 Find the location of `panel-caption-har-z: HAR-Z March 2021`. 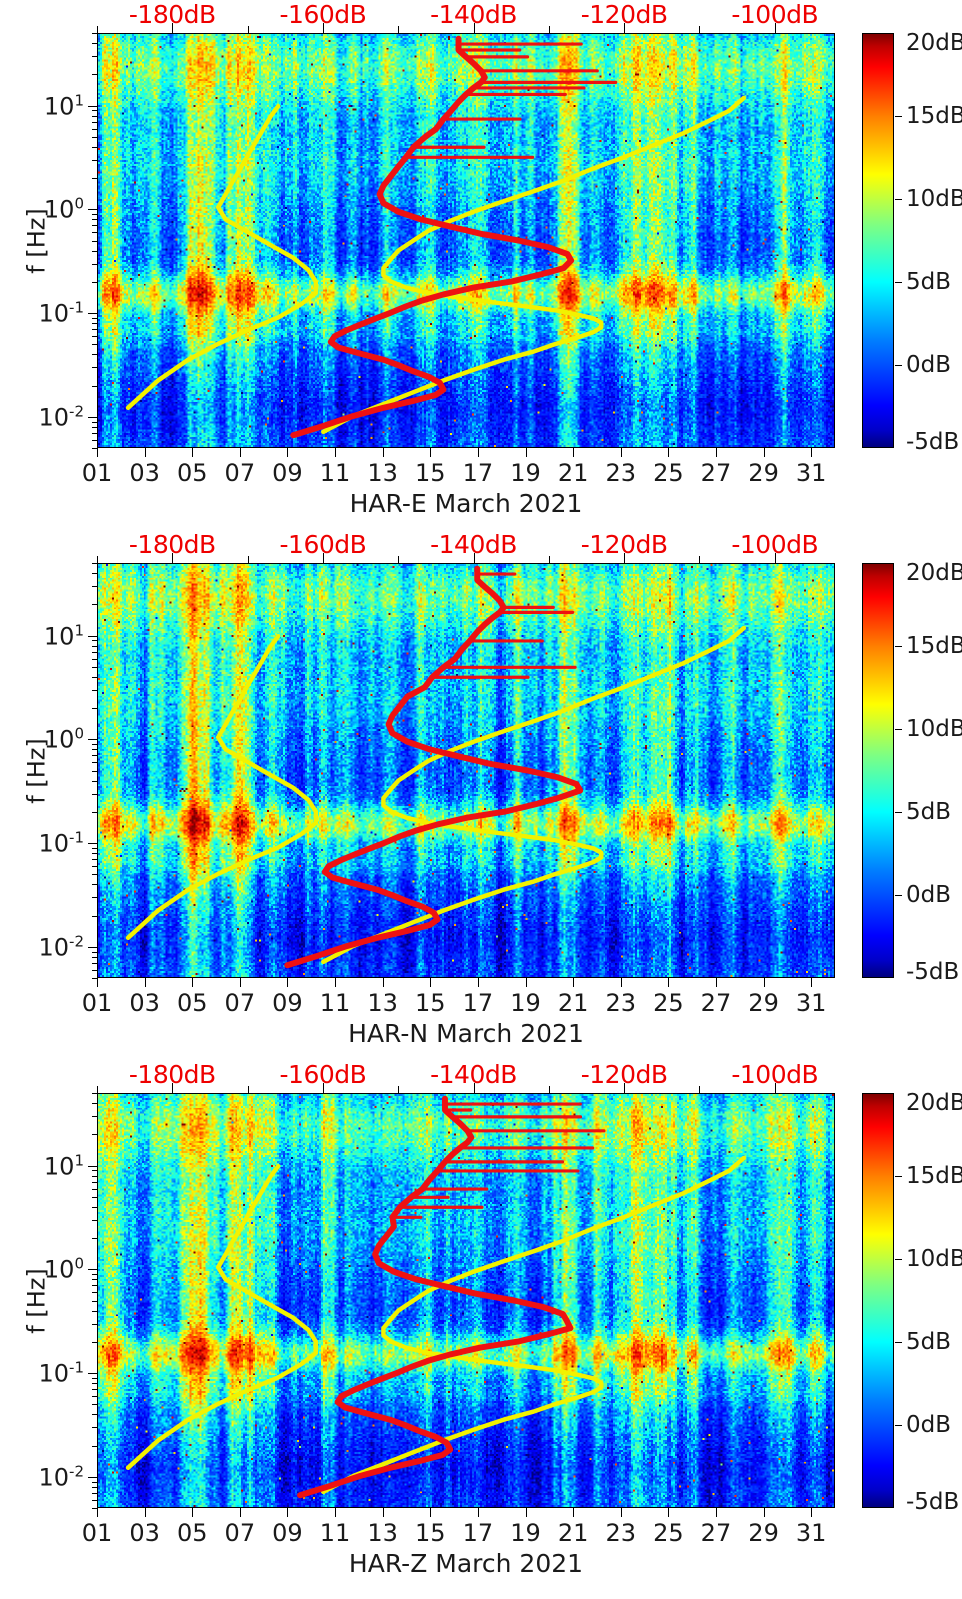

panel-caption-har-z: HAR-Z March 2021 is located at coordinates (466, 1563).